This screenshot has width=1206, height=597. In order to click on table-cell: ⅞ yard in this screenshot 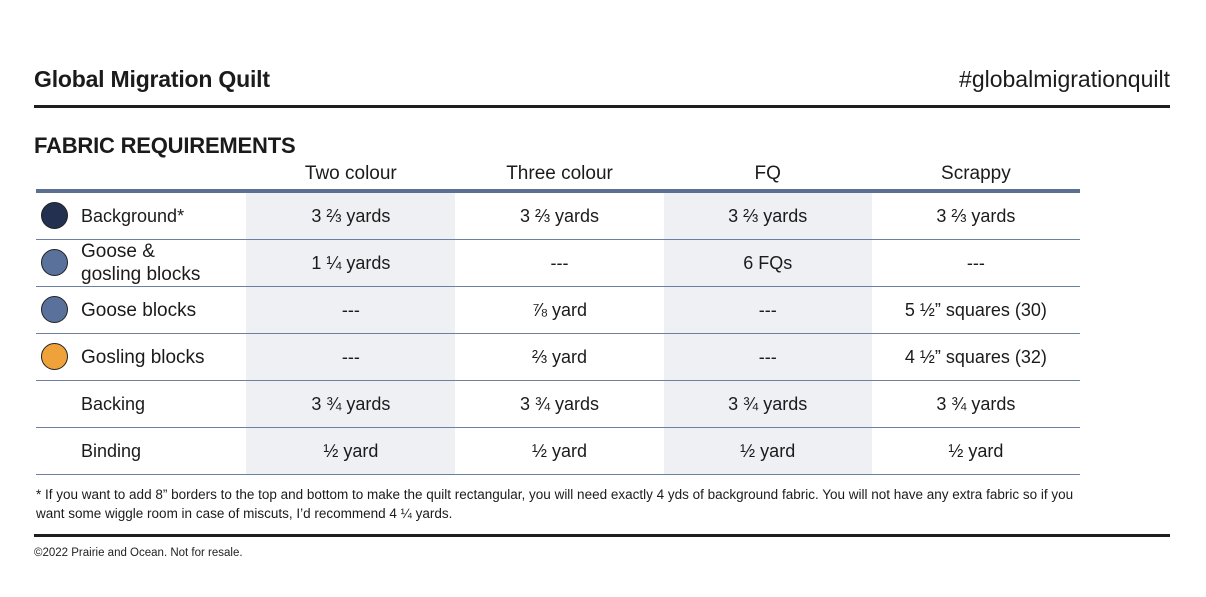, I will do `click(559, 310)`.